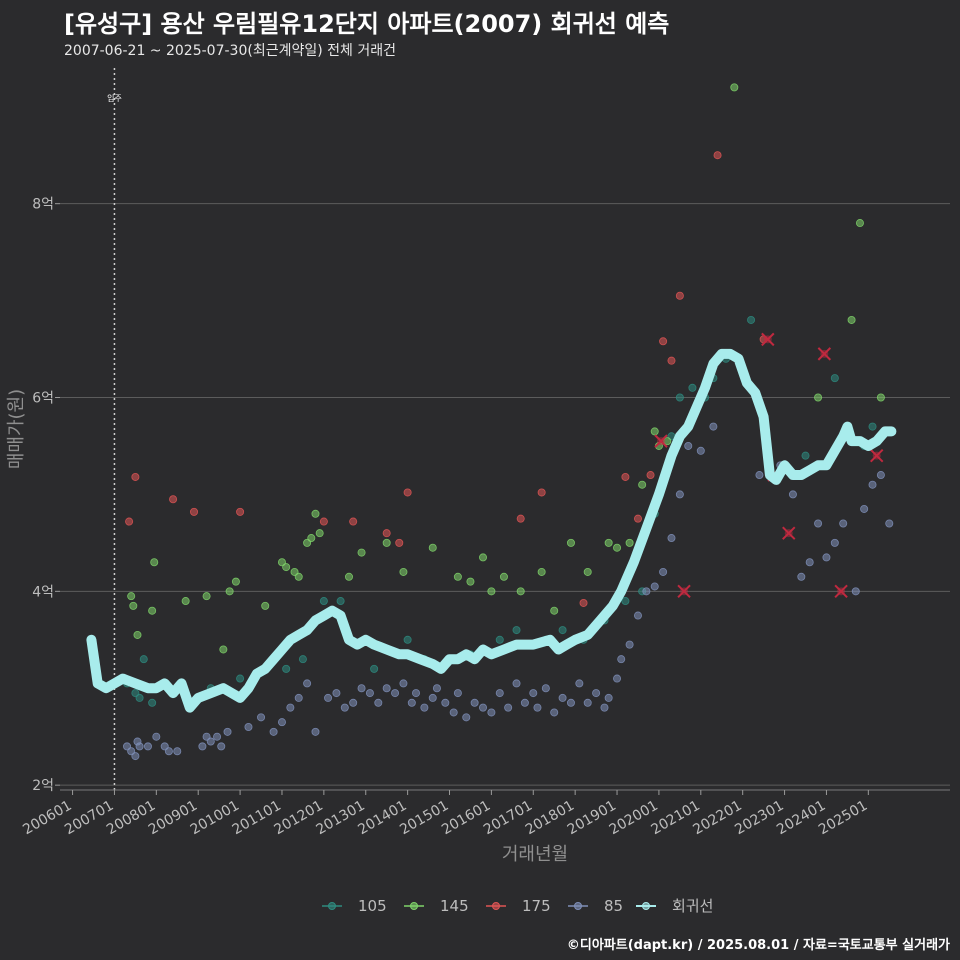 The image size is (960, 960). I want to click on legend-label: 105, so click(372, 906).